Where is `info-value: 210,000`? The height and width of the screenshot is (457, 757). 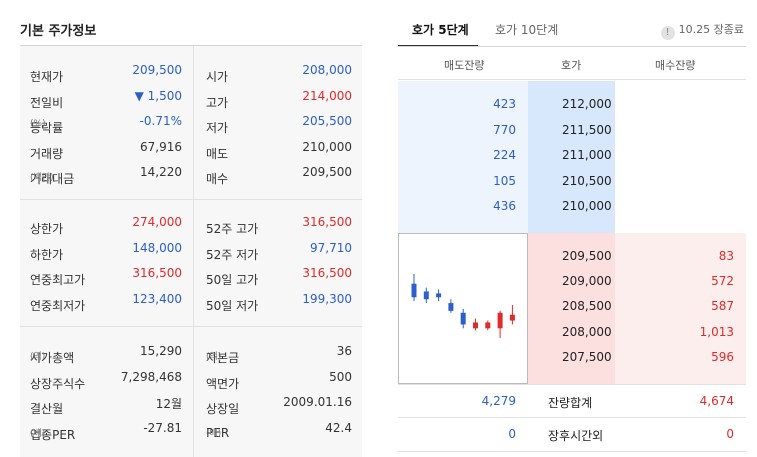
info-value: 210,000 is located at coordinates (327, 146).